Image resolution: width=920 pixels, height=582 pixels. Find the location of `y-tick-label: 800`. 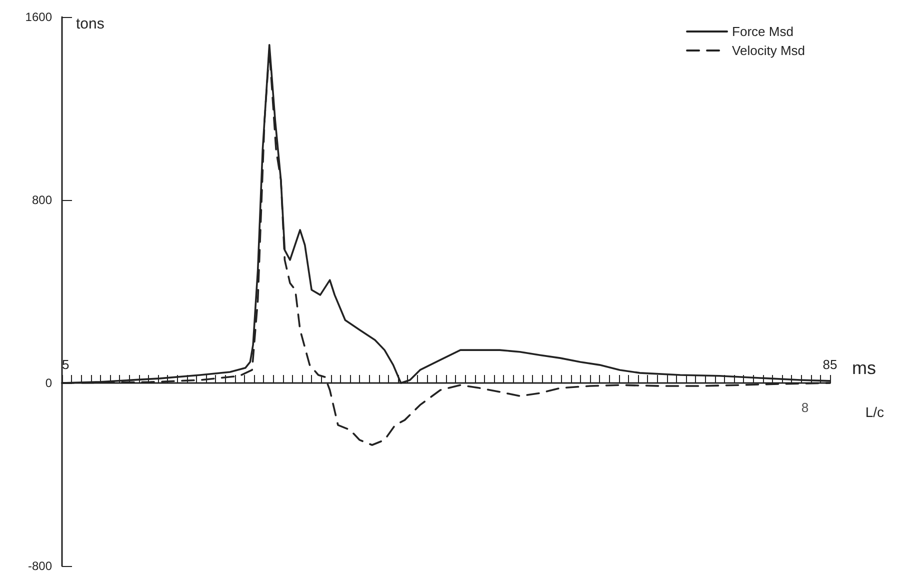

y-tick-label: 800 is located at coordinates (42, 200).